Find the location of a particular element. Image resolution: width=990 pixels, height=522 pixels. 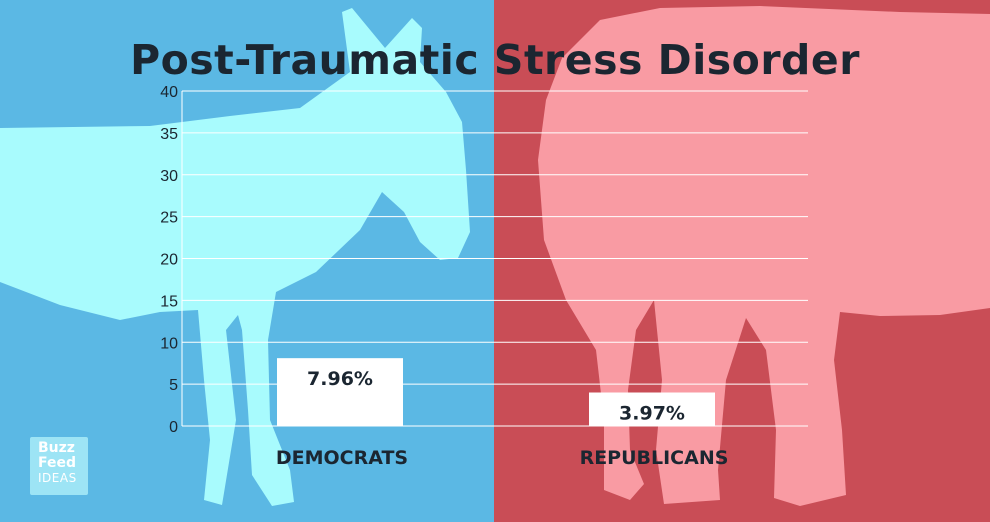

y-tick-label: 40 is located at coordinates (169, 92).